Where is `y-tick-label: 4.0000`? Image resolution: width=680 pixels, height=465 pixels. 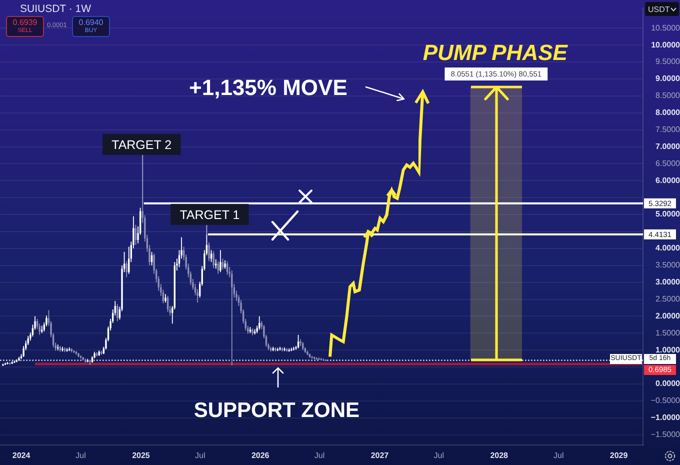
y-tick-label: 4.0000 is located at coordinates (668, 248).